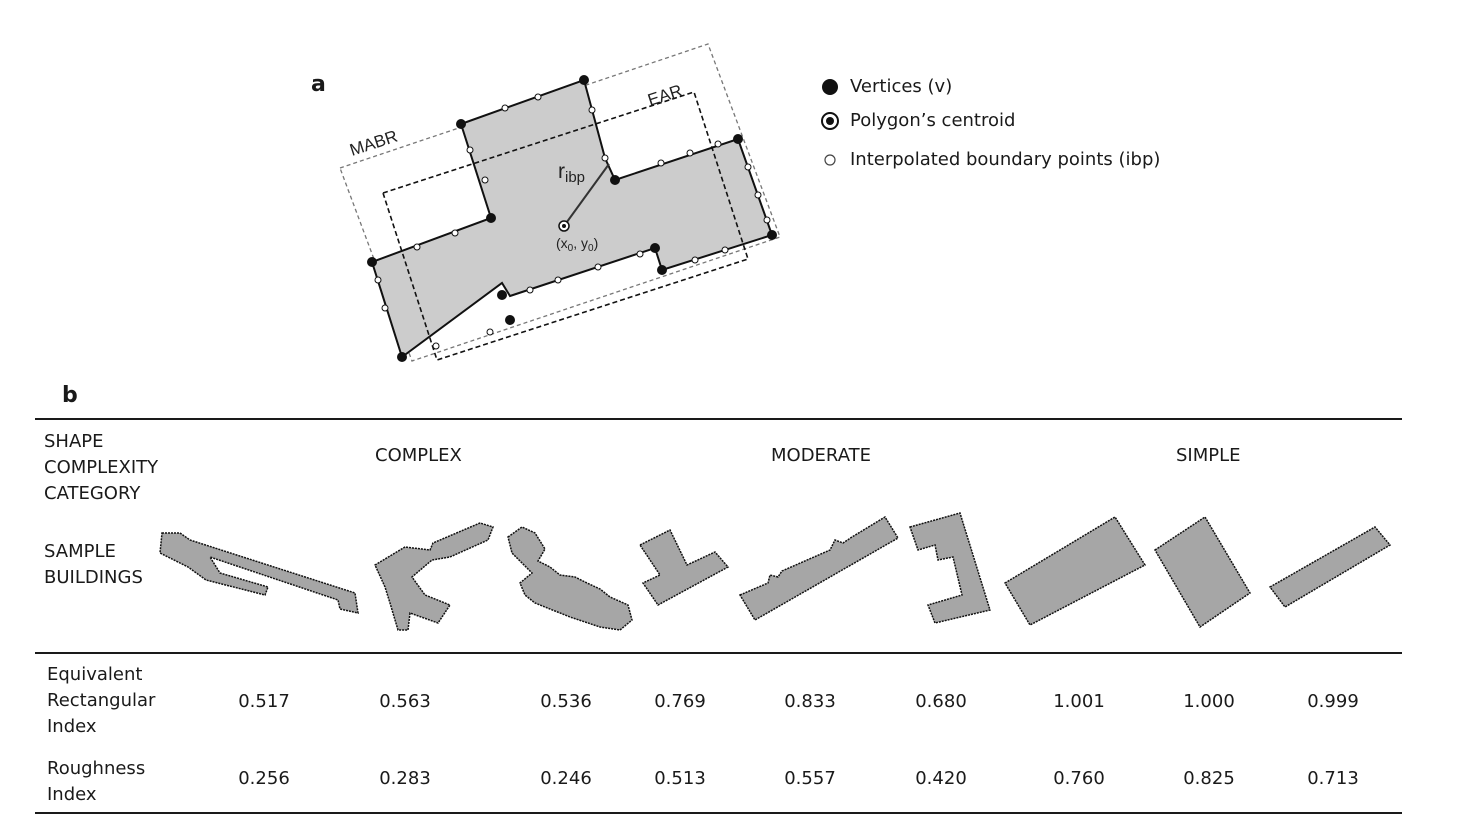 The width and height of the screenshot is (1468, 832). Describe the element at coordinates (718, 813) in the screenshot. I see `table-bottom-rule` at that location.